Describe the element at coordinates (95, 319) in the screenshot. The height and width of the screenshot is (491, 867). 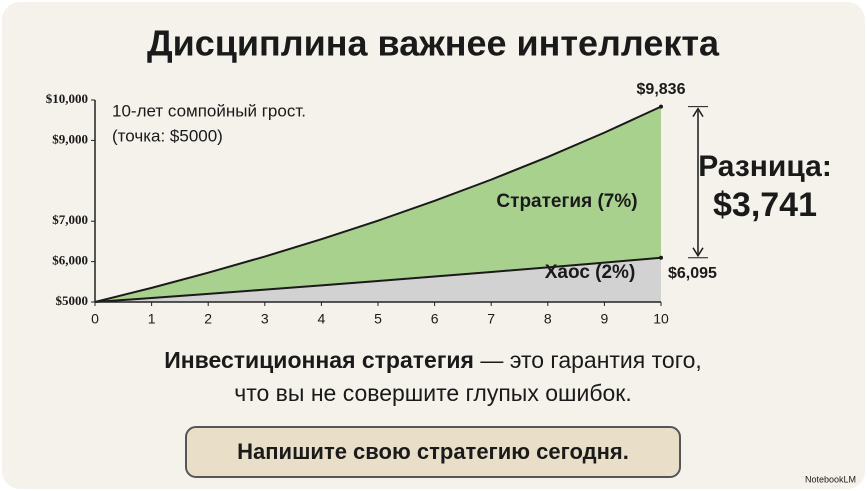
I see `x-tick-label: 0` at that location.